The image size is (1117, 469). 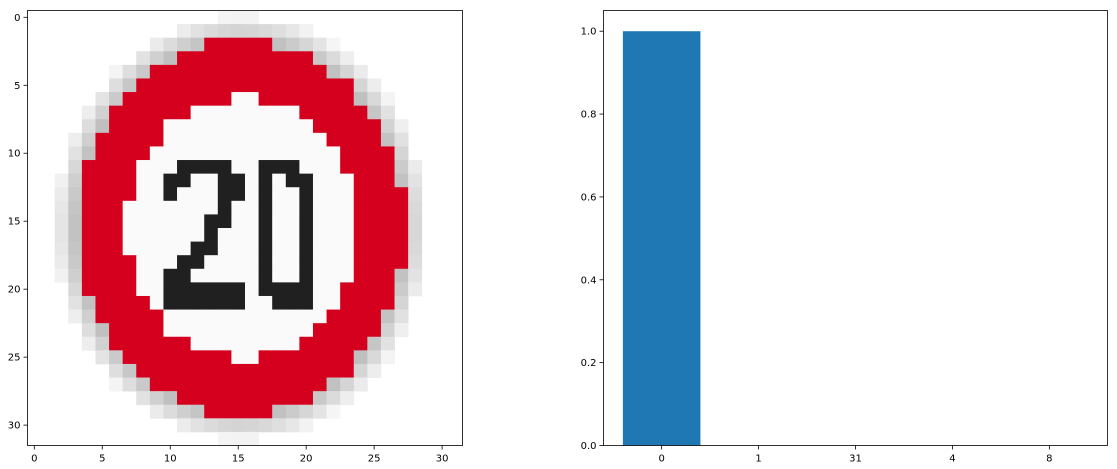 What do you see at coordinates (14, 358) in the screenshot?
I see `image-y-tick-label: 25` at bounding box center [14, 358].